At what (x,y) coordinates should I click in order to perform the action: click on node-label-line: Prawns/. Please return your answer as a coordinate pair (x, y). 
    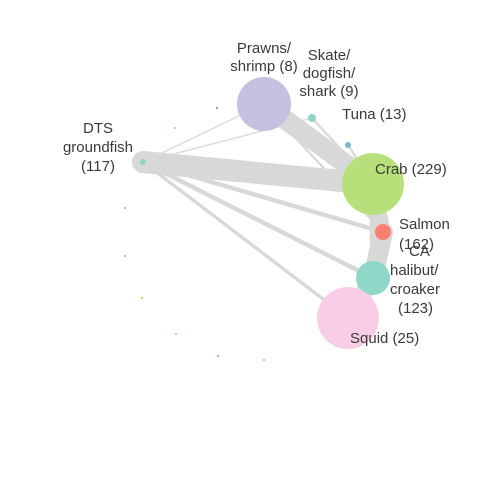
    Looking at the image, I should click on (264, 48).